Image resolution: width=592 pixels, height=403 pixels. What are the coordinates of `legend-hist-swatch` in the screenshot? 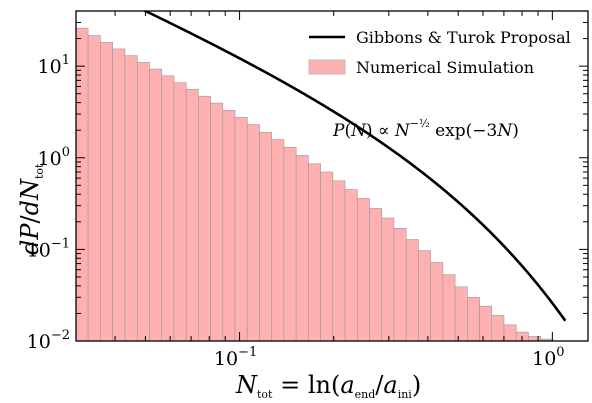 It's located at (327, 67).